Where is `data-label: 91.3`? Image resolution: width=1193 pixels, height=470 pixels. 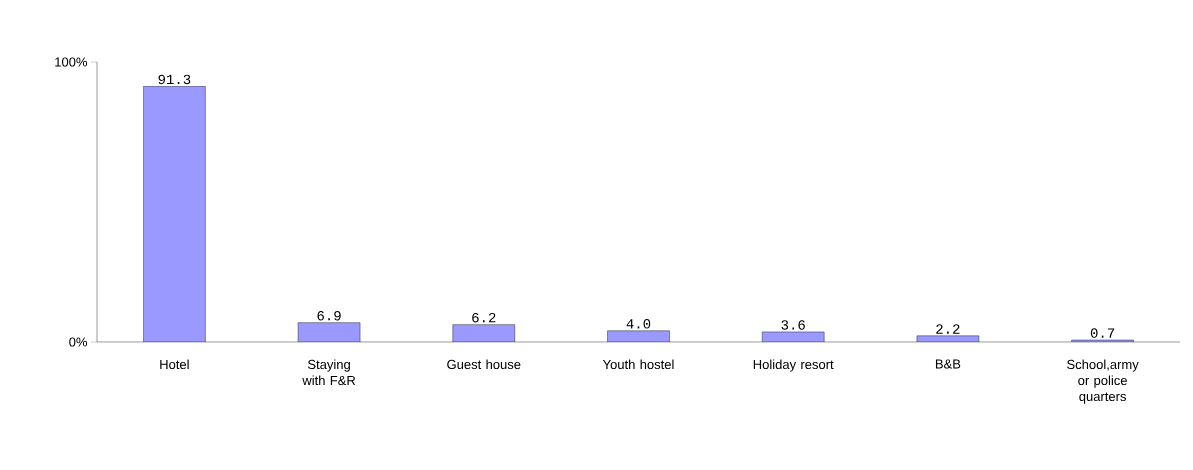
data-label: 91.3 is located at coordinates (174, 79).